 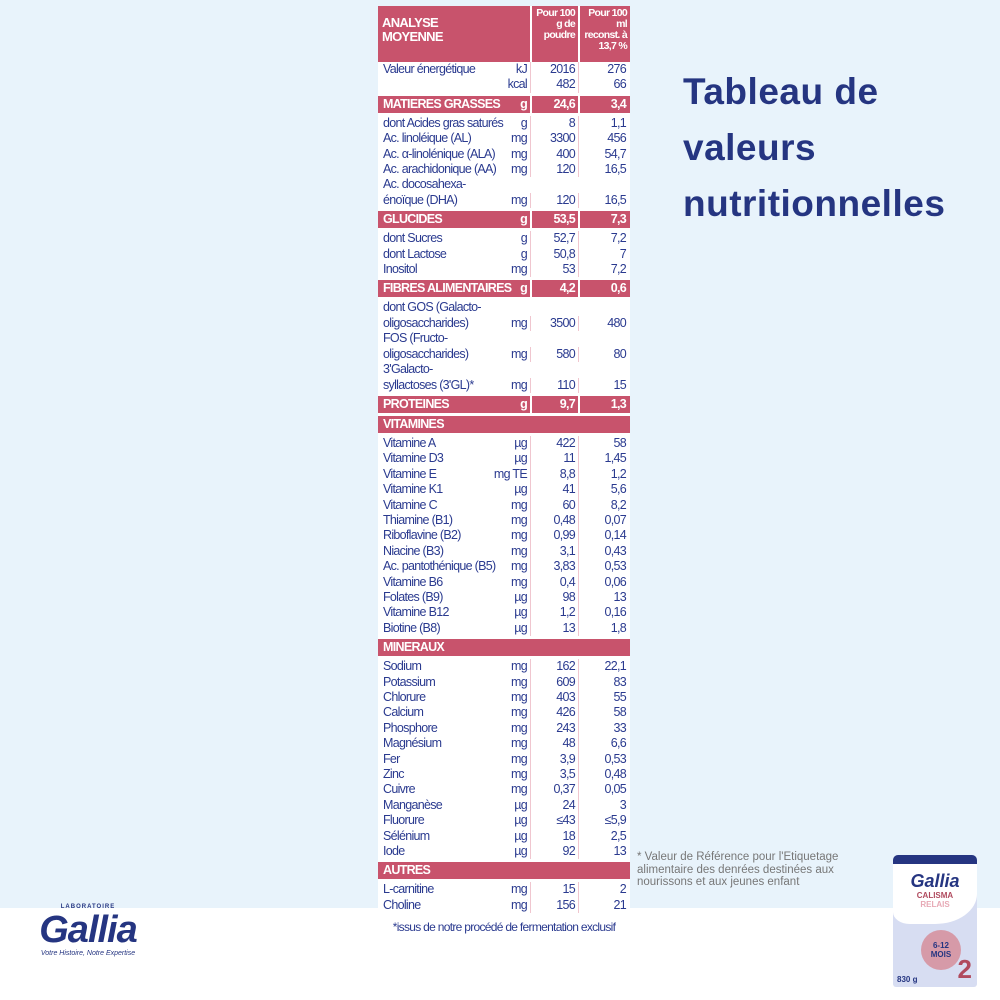 What do you see at coordinates (404, 697) in the screenshot?
I see `nutrient-name: Chlorure` at bounding box center [404, 697].